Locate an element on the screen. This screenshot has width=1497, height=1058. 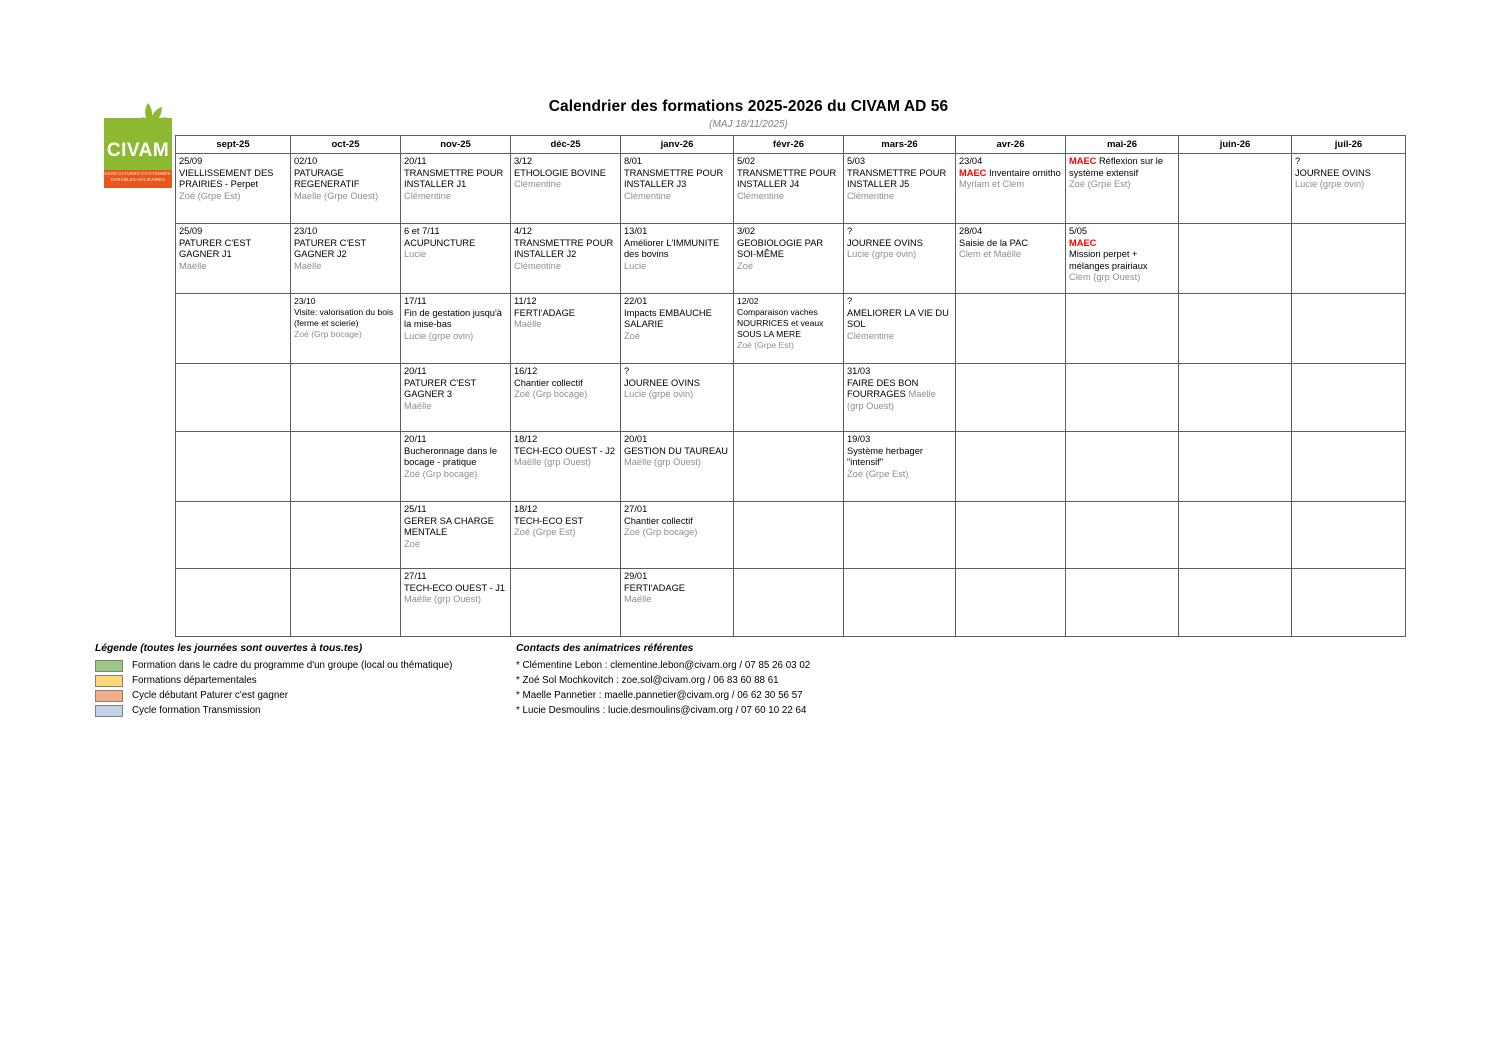
event-facilitator: Clémentine is located at coordinates (871, 195).